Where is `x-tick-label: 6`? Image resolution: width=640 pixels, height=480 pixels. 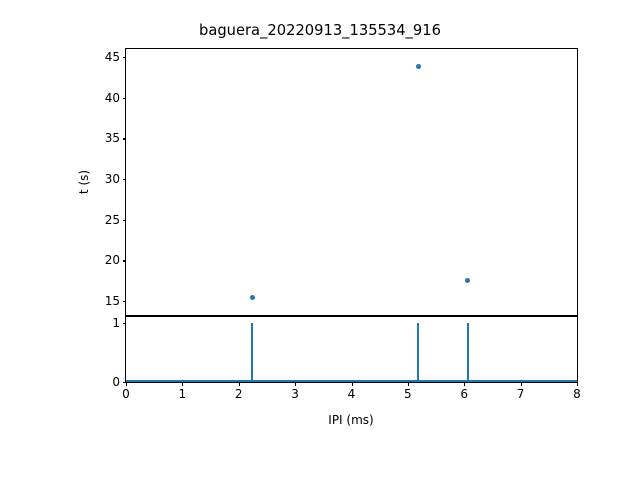 x-tick-label: 6 is located at coordinates (464, 394).